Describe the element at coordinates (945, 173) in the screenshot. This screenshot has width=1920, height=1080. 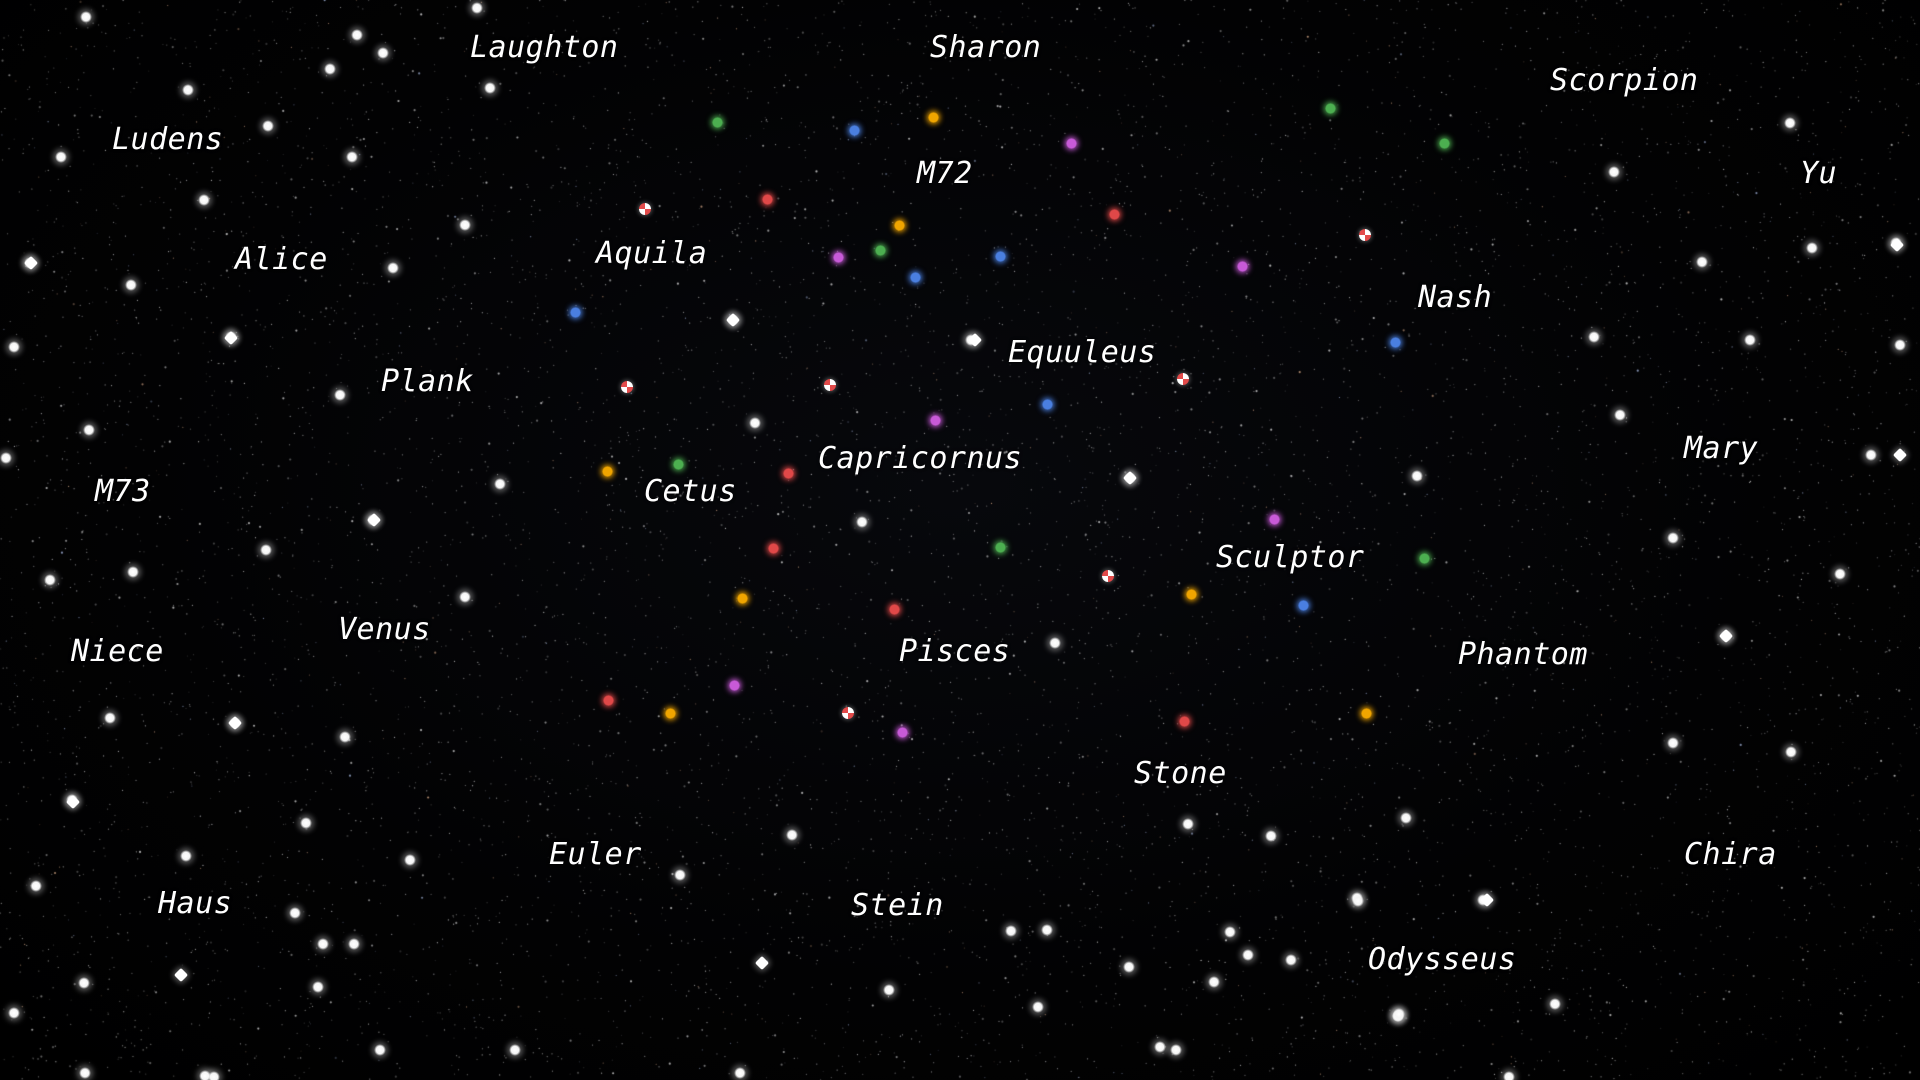
I see `label-m72: M72` at that location.